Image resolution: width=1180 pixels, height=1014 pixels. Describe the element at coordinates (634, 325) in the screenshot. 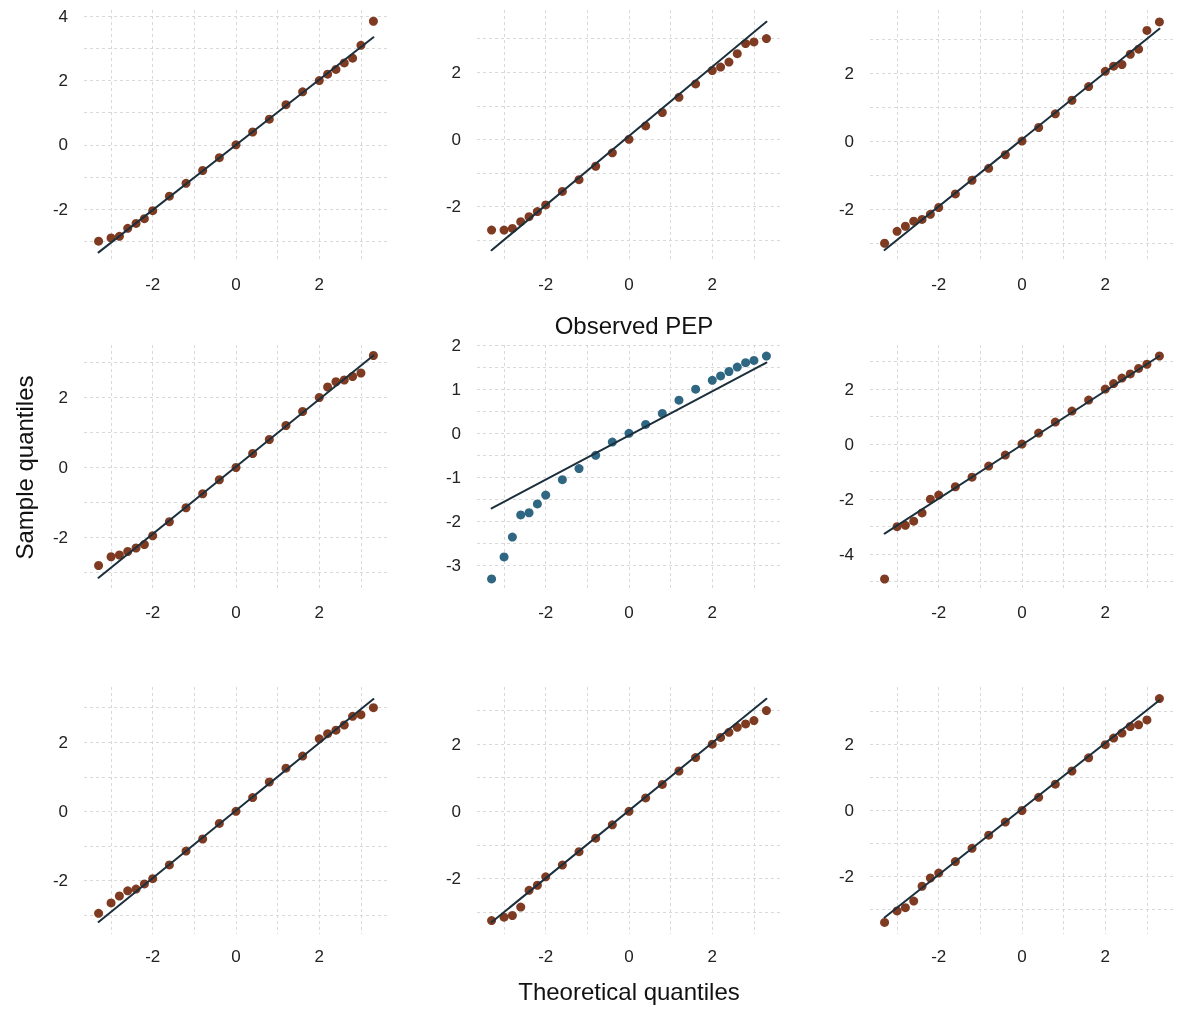

I see `chart-title: Observed PEP` at that location.